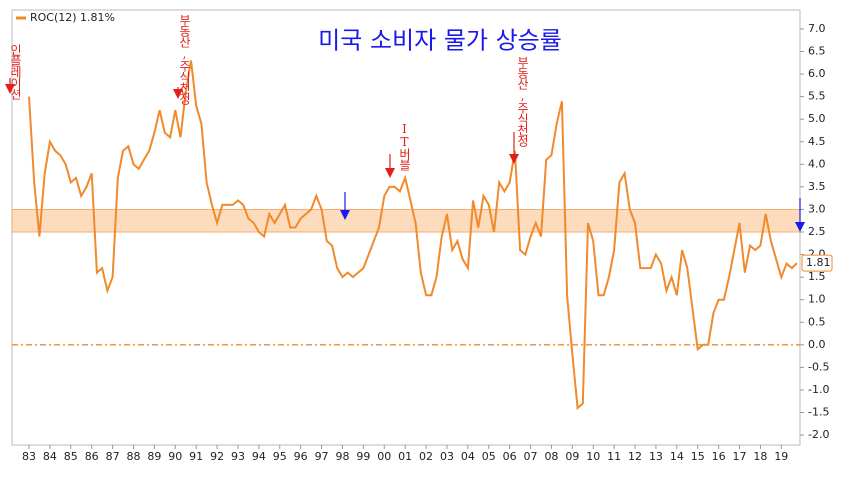  Describe the element at coordinates (817, 118) in the screenshot. I see `y-tick-label: 5.0` at that location.